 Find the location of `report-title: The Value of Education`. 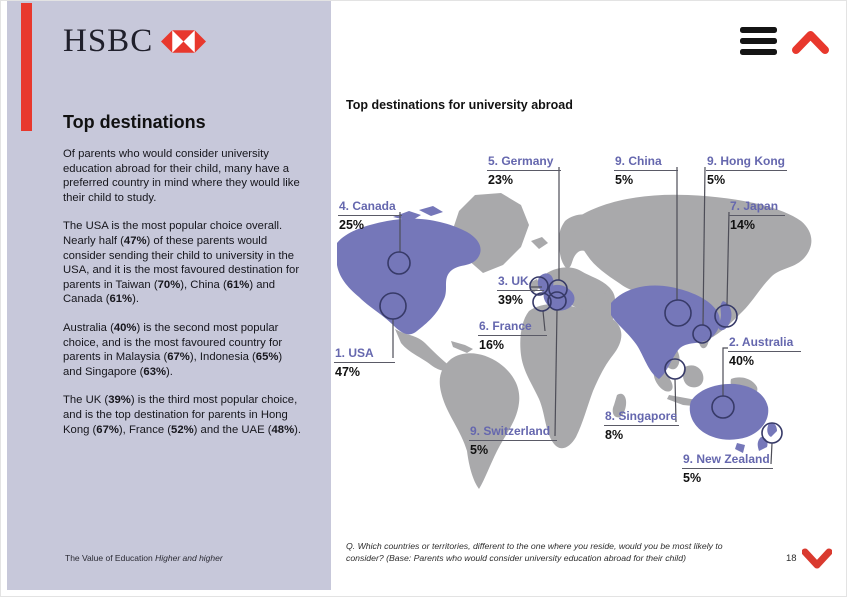

report-title: The Value of Education is located at coordinates (109, 558).